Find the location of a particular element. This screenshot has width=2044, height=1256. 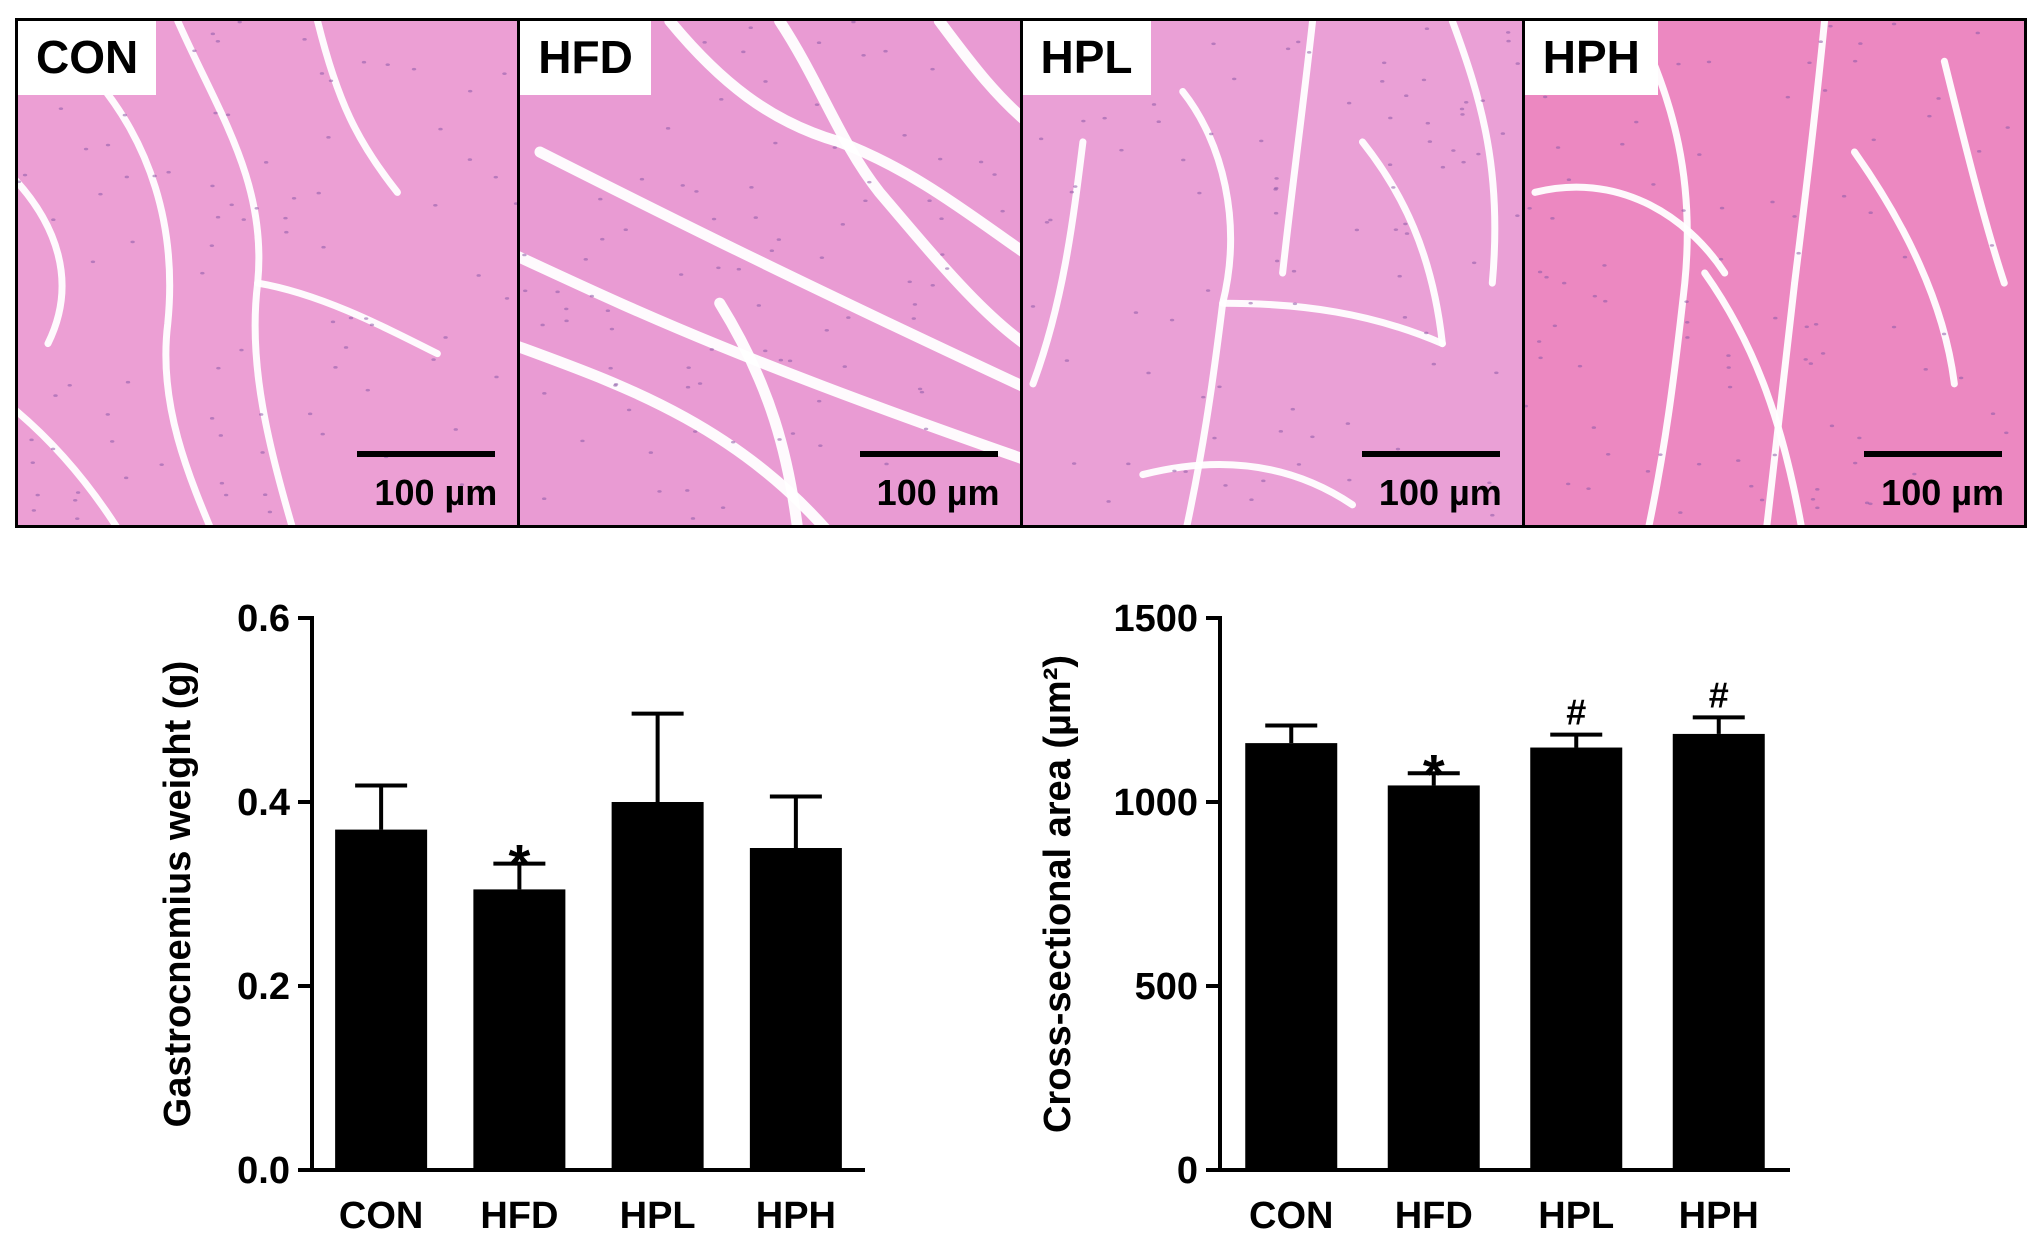

tissue-background is located at coordinates (268, 273).